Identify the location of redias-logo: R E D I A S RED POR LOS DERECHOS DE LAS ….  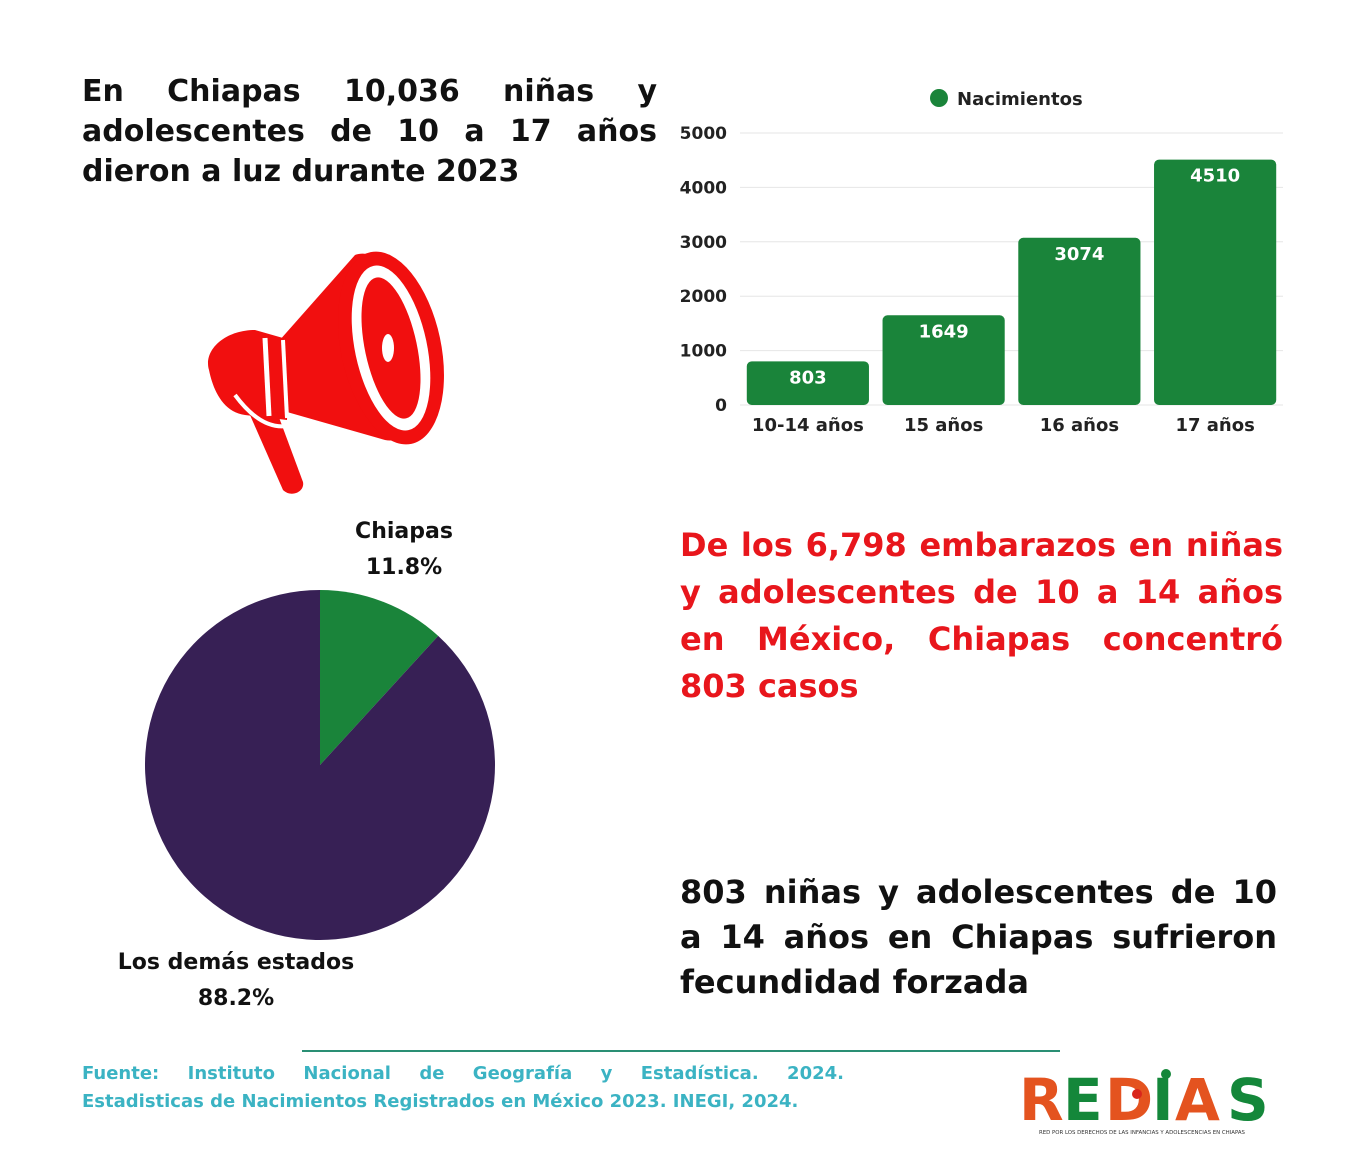
(1144, 1101).